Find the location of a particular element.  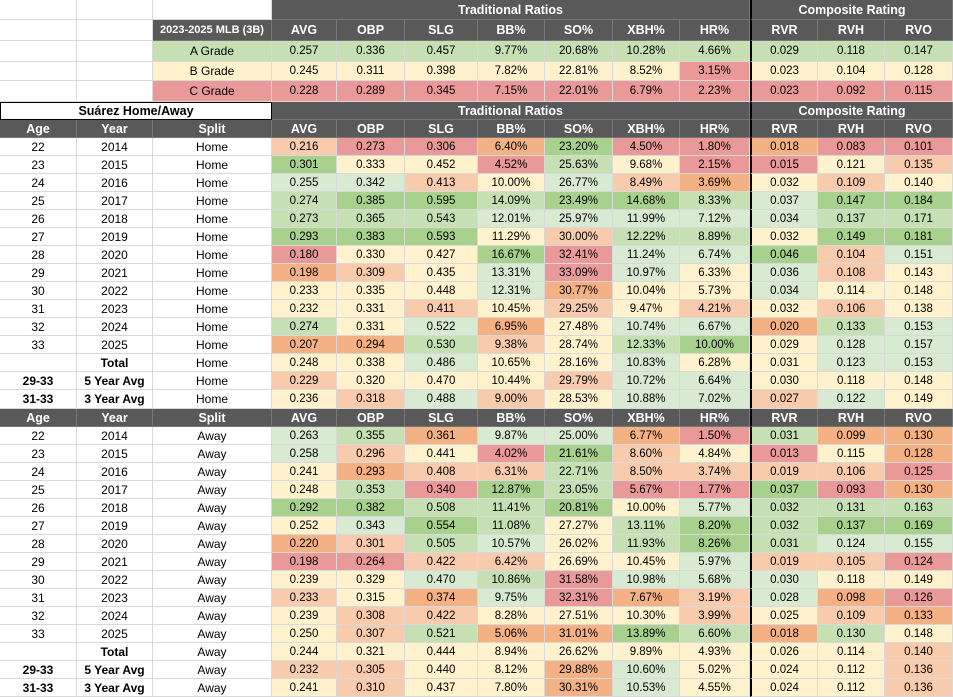

stat-cell-bb-pct: 8.94% is located at coordinates (511, 652).